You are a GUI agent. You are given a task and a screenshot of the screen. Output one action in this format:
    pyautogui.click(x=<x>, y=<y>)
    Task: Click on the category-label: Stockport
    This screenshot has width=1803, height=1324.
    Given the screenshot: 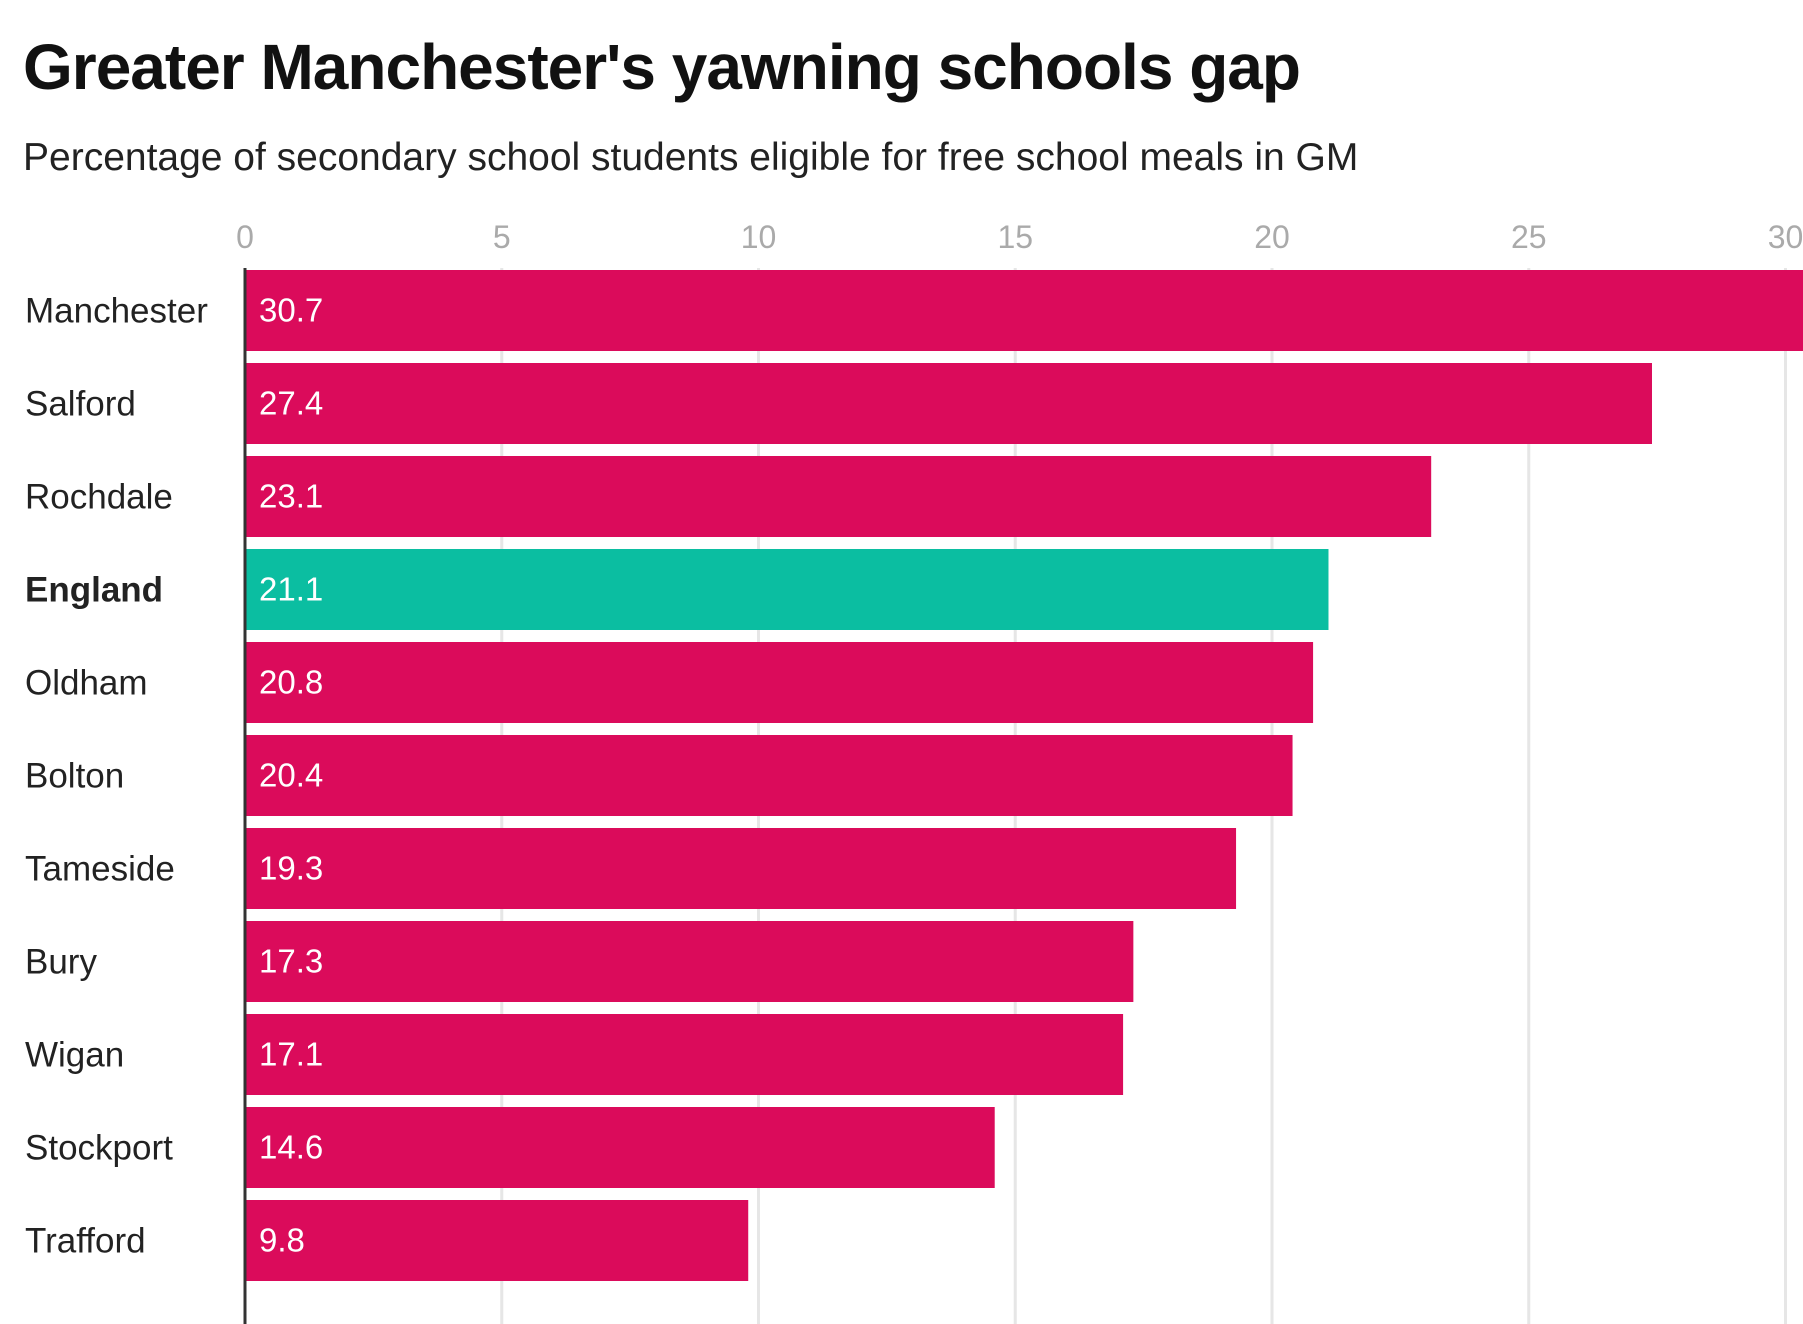 What is the action you would take?
    pyautogui.click(x=99, y=1148)
    